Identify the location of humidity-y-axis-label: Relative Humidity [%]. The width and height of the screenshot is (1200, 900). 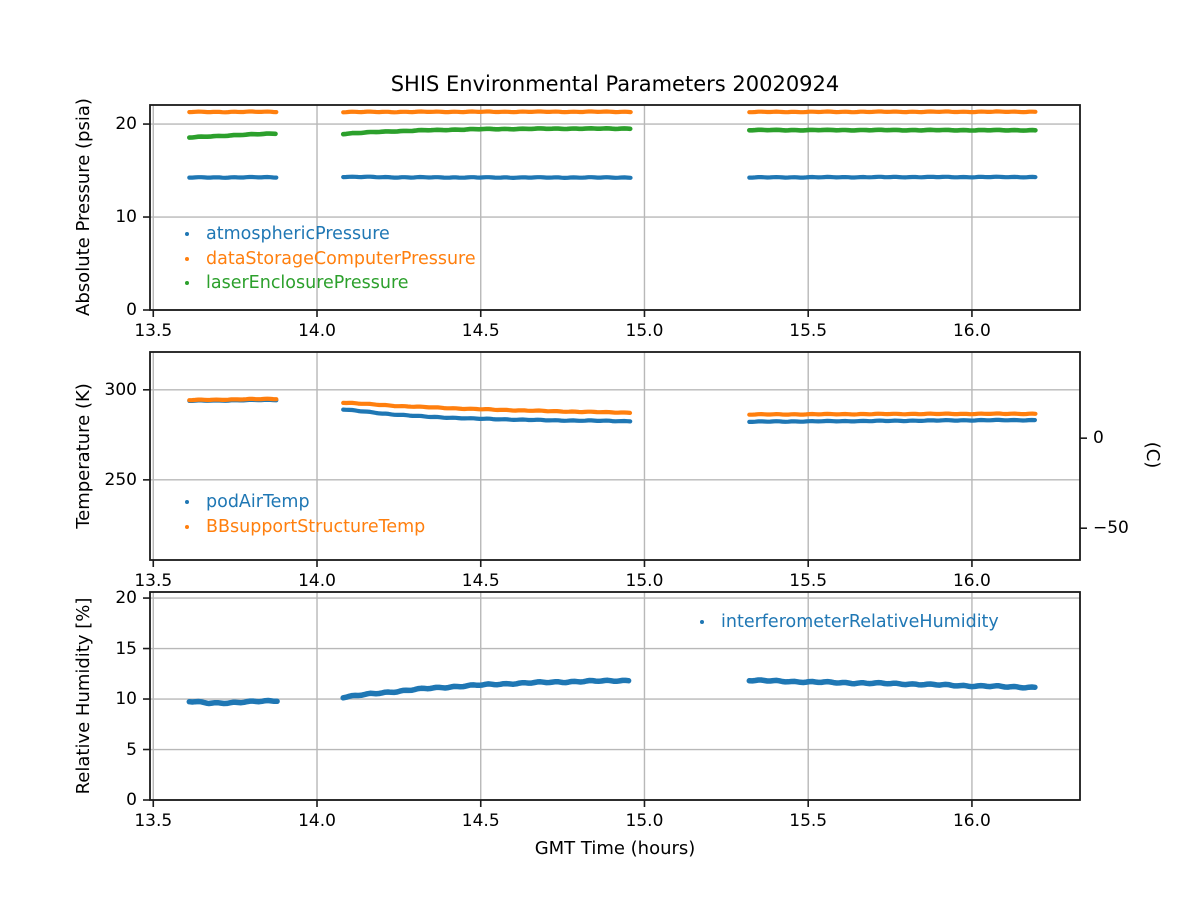
(83, 696).